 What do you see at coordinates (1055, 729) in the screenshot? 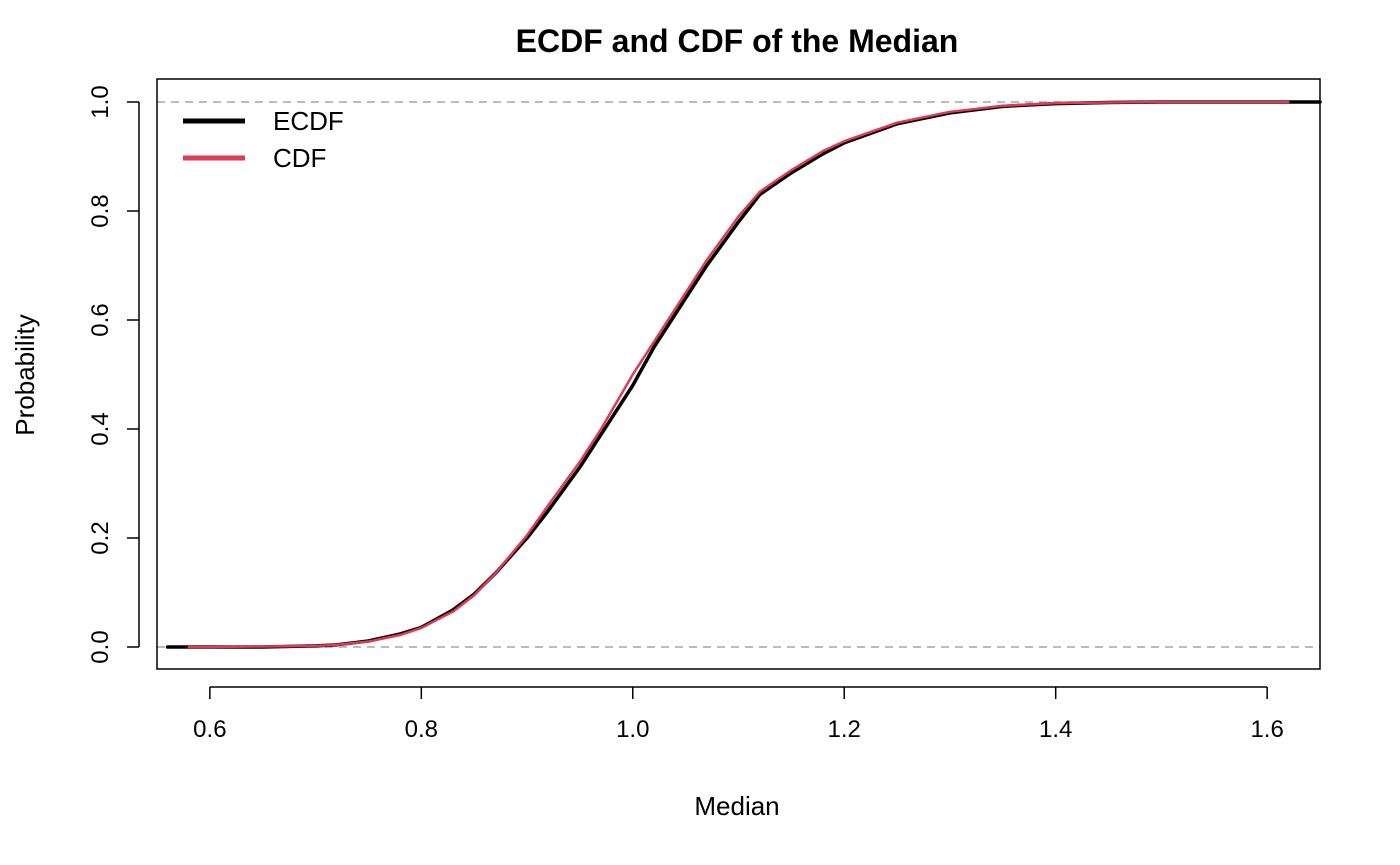
I see `x-tick-label-4: 1.4` at bounding box center [1055, 729].